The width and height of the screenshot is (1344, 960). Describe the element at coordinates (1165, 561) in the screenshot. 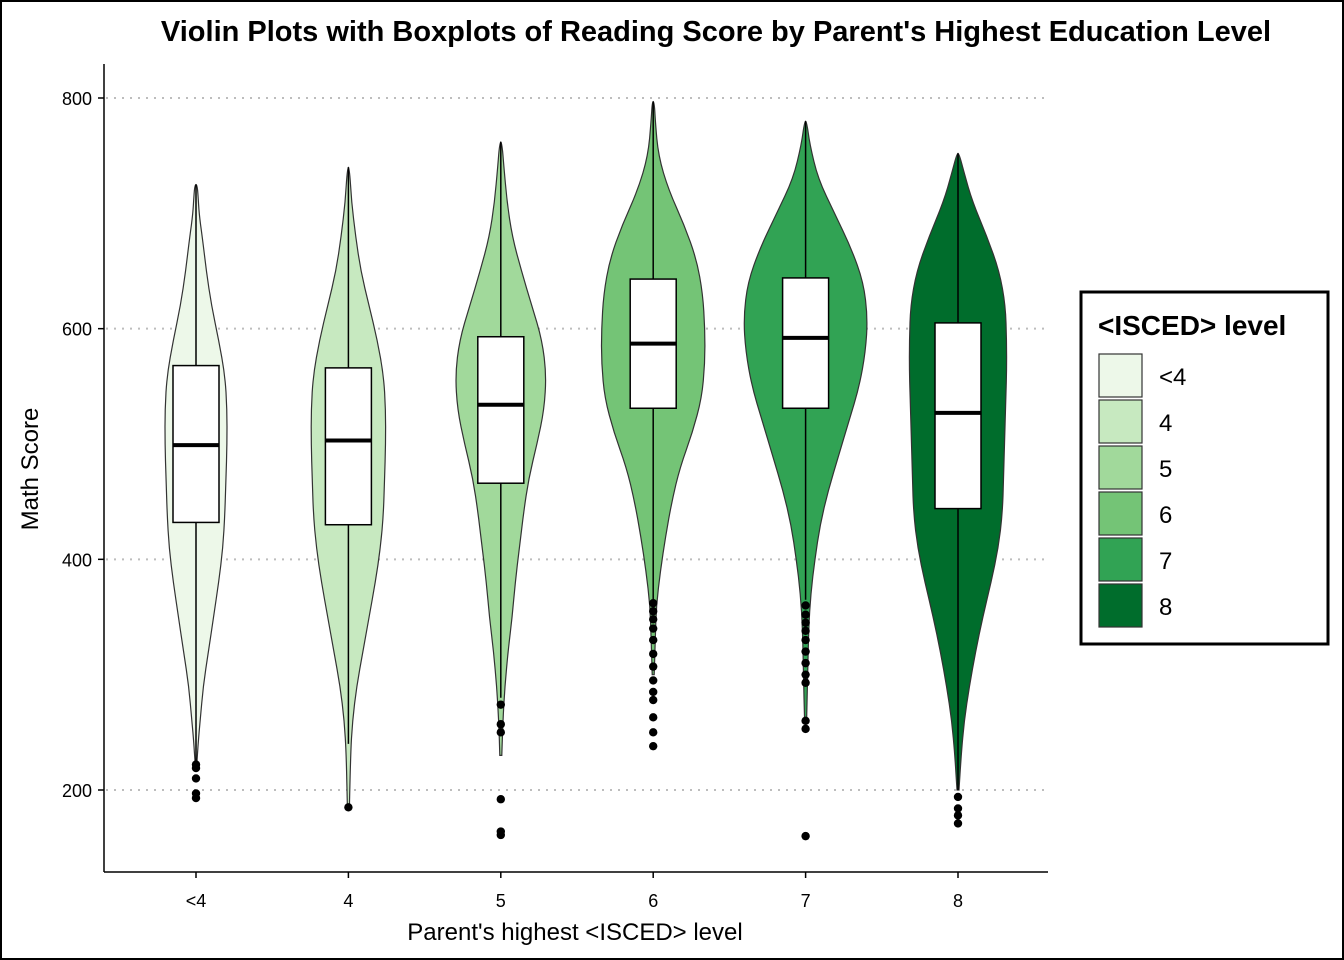

I see `legend-label: 7` at that location.